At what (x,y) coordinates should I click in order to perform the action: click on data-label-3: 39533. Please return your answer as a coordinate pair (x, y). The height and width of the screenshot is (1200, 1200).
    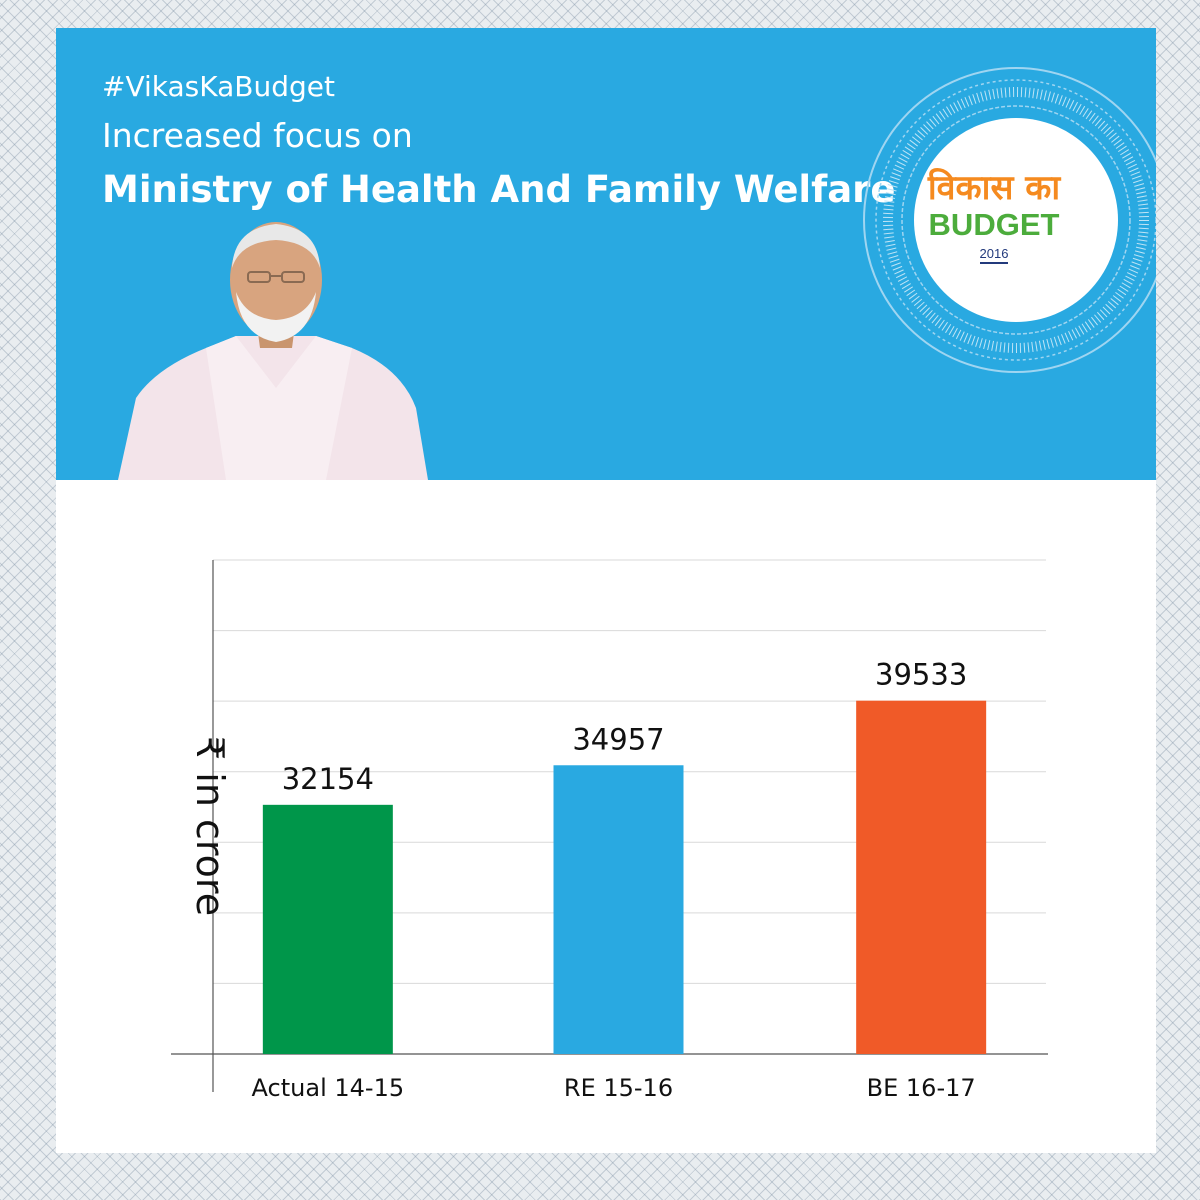
    Looking at the image, I should click on (921, 675).